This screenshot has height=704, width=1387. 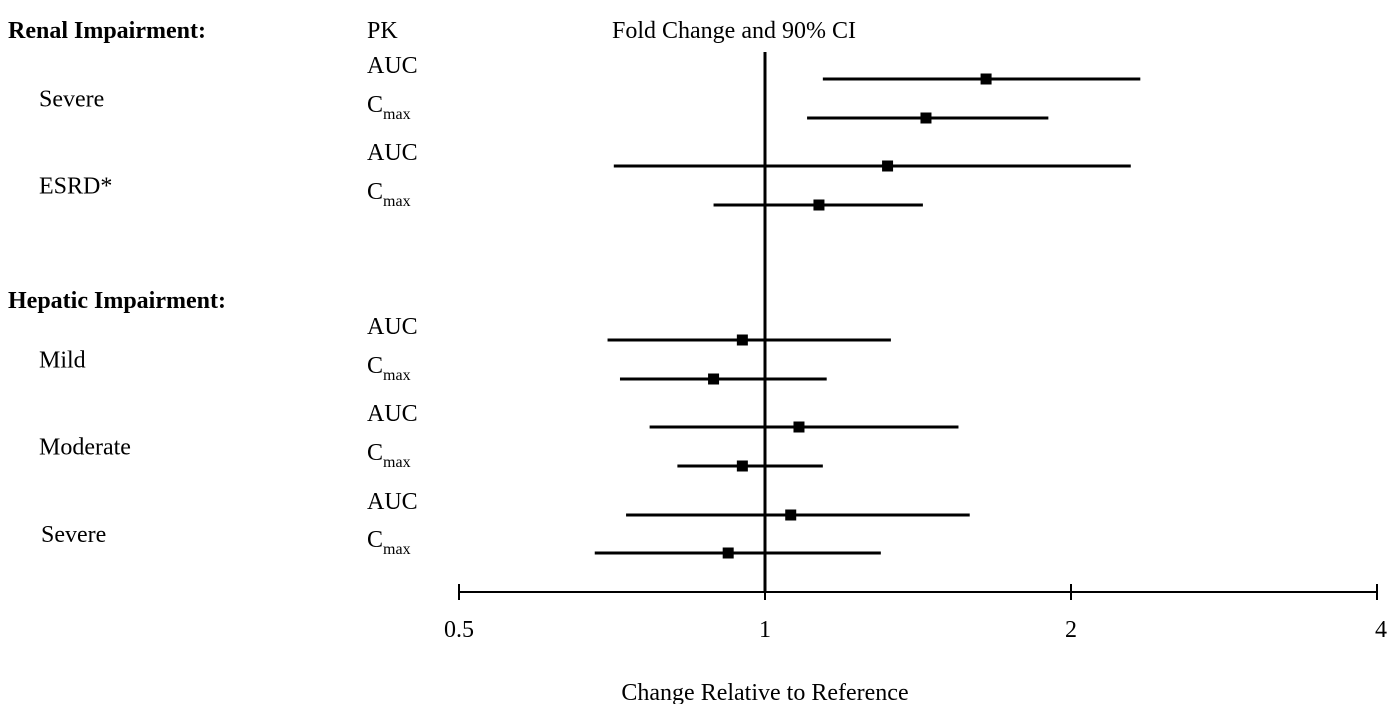 What do you see at coordinates (62, 361) in the screenshot?
I see `group-label: Mild` at bounding box center [62, 361].